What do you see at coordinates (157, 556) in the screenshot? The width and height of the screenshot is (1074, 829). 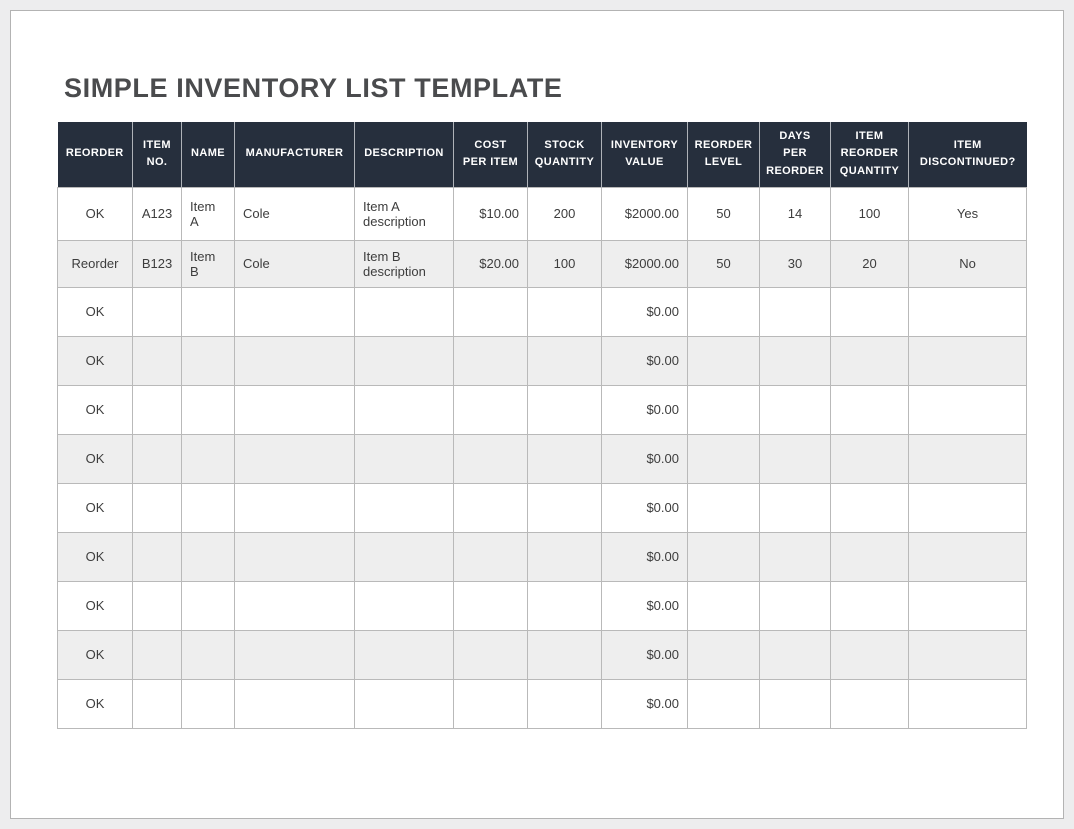 I see `cell-r8-c2` at bounding box center [157, 556].